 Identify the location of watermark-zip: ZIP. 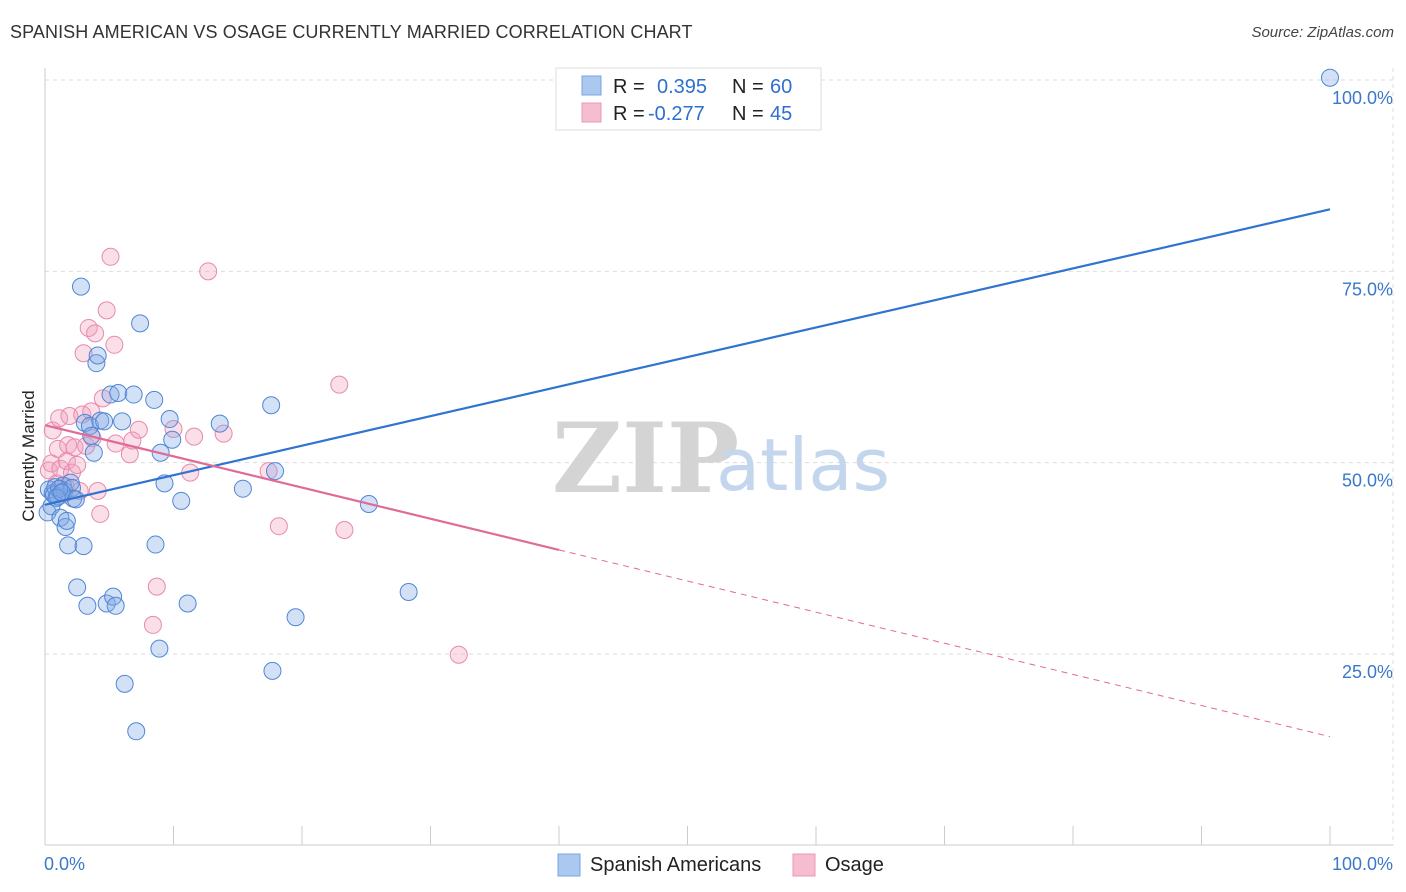
(645, 458).